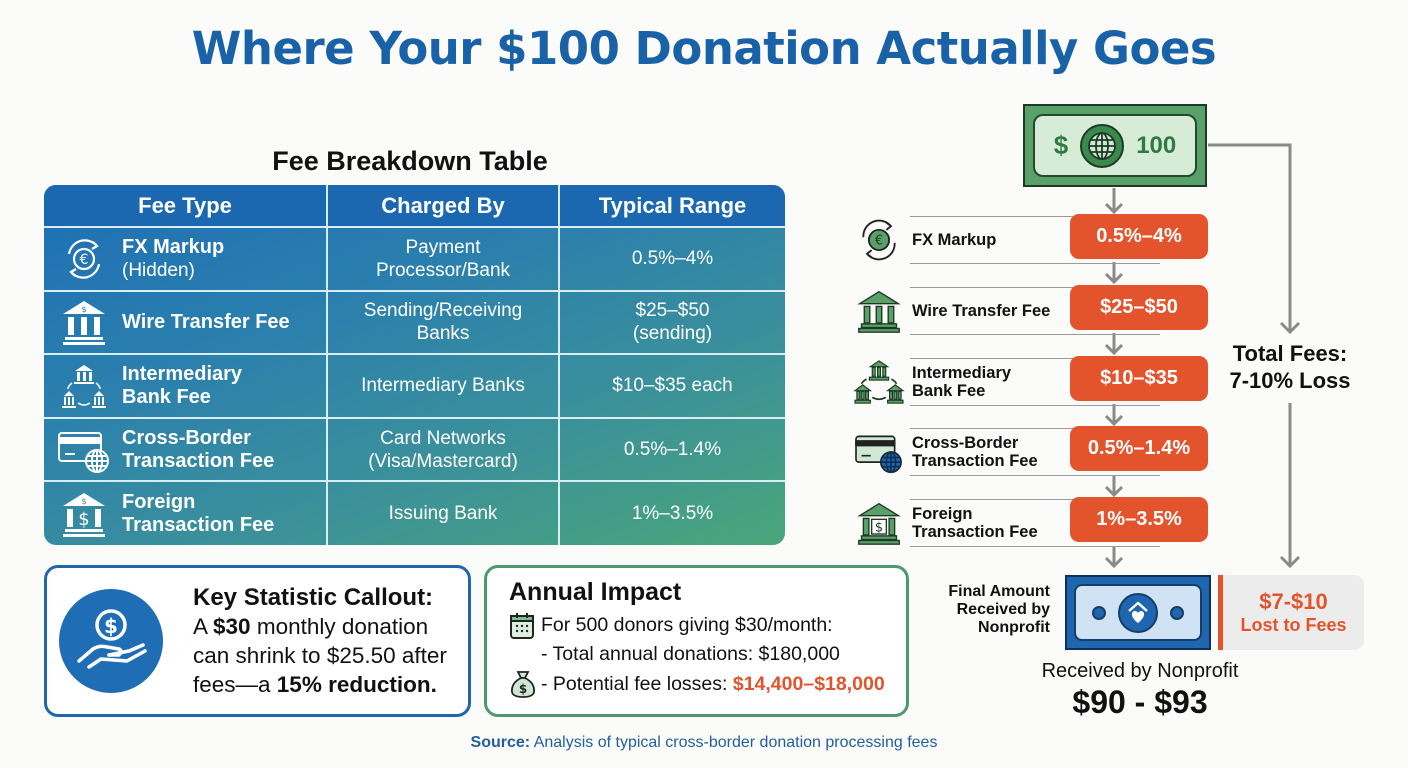  What do you see at coordinates (687, 625) in the screenshot?
I see `impact-line-1: For 500 donors giving $30/month:` at bounding box center [687, 625].